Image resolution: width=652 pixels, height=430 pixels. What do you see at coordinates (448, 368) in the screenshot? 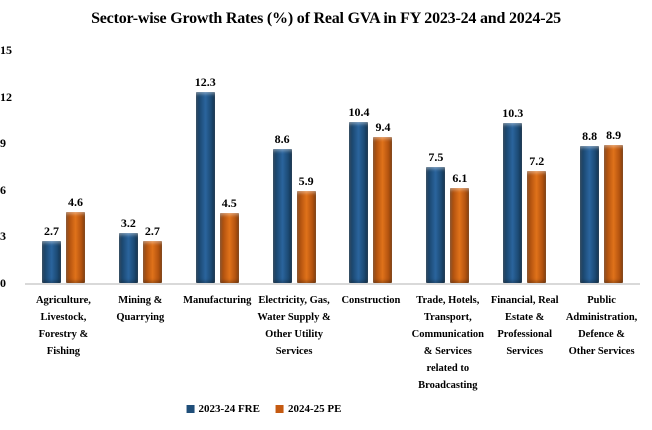
I see `x-axis-label-line: related to` at bounding box center [448, 368].